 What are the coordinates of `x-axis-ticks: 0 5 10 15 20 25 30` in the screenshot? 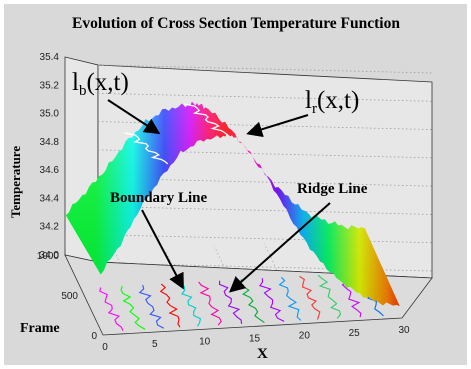 It's located at (256, 339).